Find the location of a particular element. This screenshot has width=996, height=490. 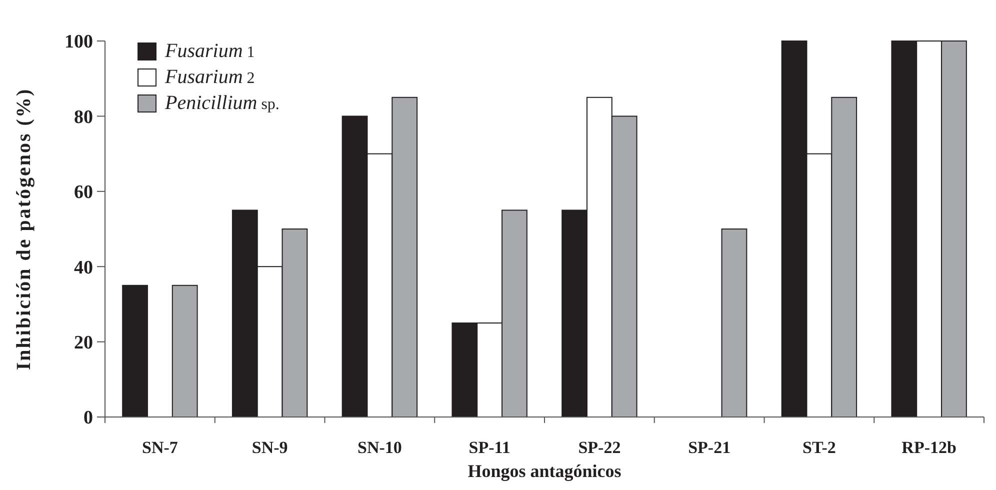

y-tick-label: 80 is located at coordinates (83, 117).